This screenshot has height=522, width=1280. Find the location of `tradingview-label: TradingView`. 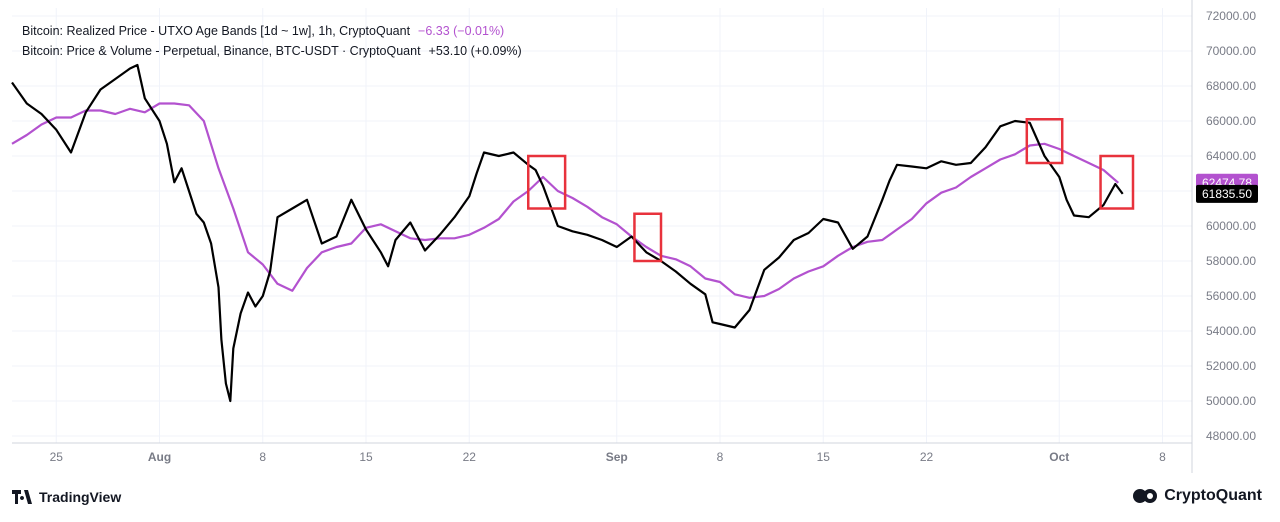

tradingview-label: TradingView is located at coordinates (80, 497).